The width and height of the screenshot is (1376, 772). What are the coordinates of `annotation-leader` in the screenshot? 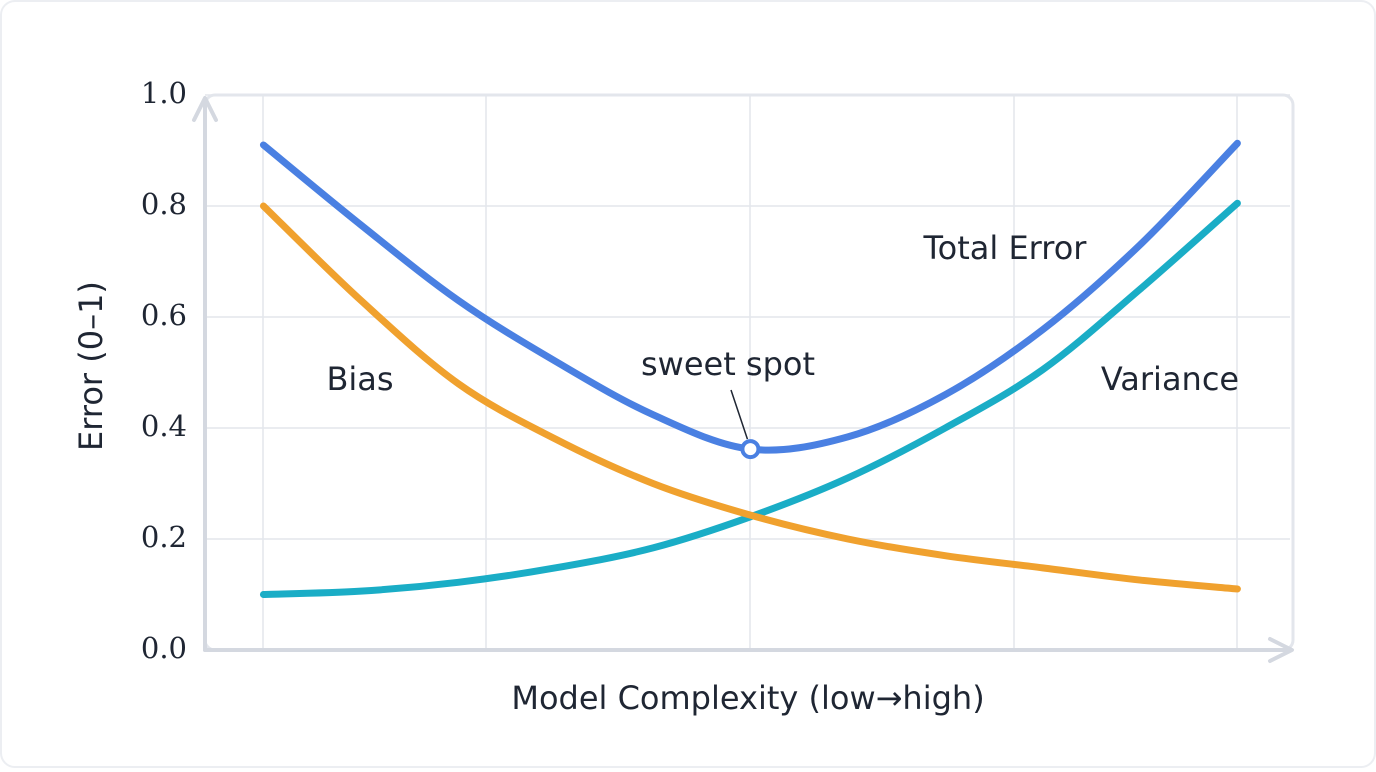 It's located at (739, 414).